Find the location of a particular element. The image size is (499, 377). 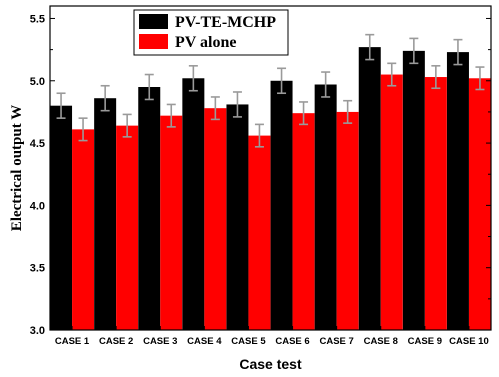

y-tick-label: 3.5 is located at coordinates (37, 269).